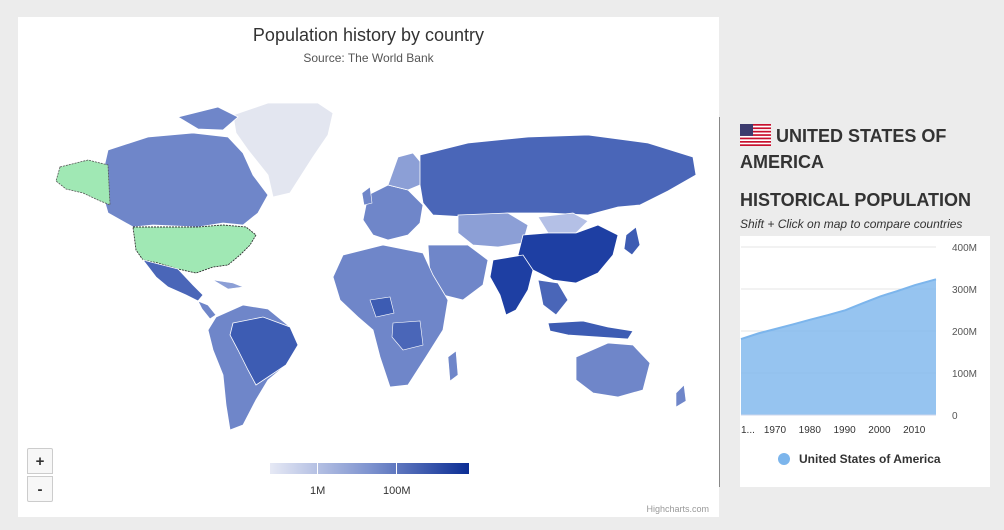 The width and height of the screenshot is (1004, 530). Describe the element at coordinates (40, 461) in the screenshot. I see `zoom-in-button: +` at that location.